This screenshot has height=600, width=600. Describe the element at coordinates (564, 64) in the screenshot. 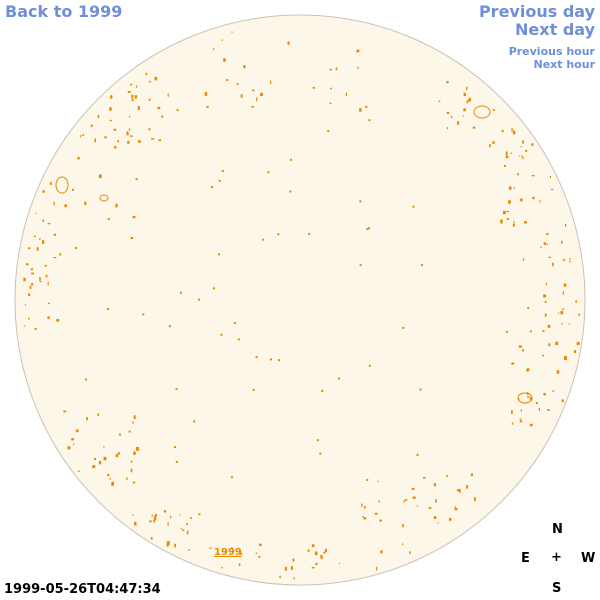

I see `next-hour-link: Next hour` at that location.